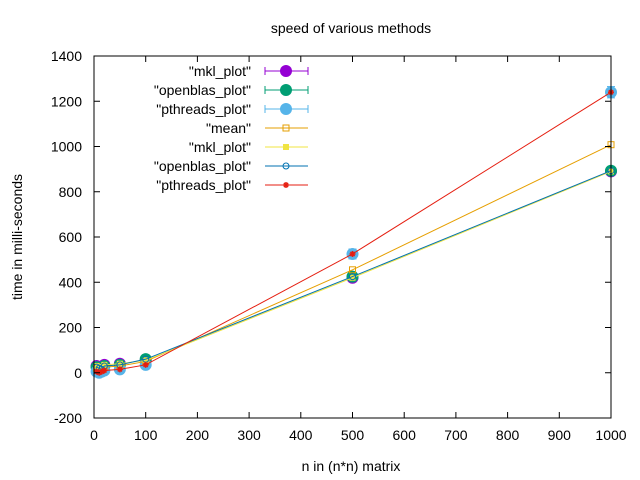 Image resolution: width=640 pixels, height=480 pixels. What do you see at coordinates (508, 435) in the screenshot?
I see `x-tick-label: 800` at bounding box center [508, 435].